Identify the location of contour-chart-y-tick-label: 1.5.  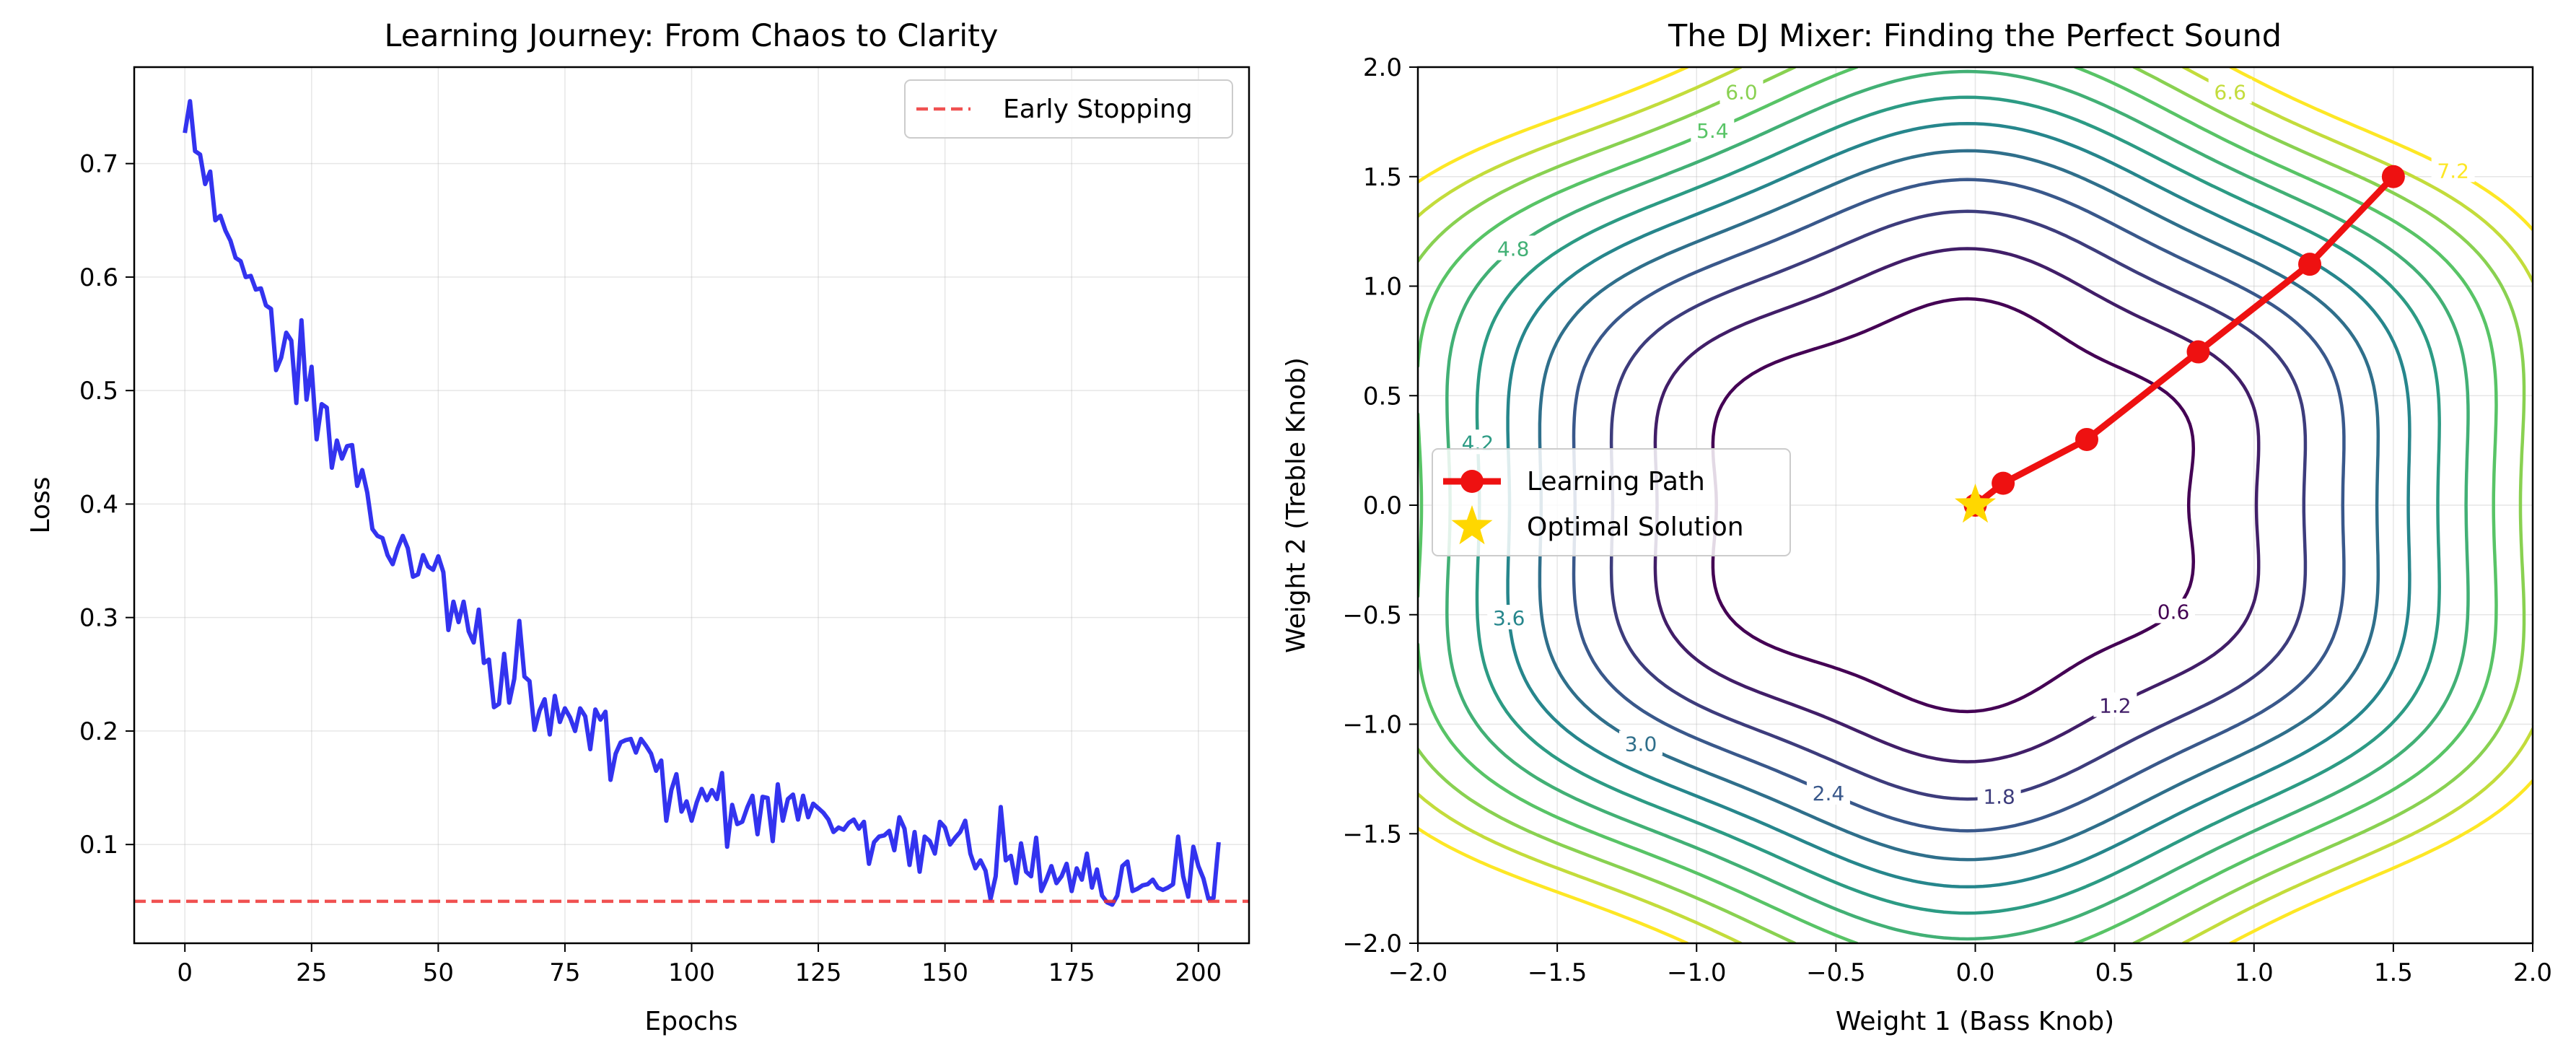
(1382, 177).